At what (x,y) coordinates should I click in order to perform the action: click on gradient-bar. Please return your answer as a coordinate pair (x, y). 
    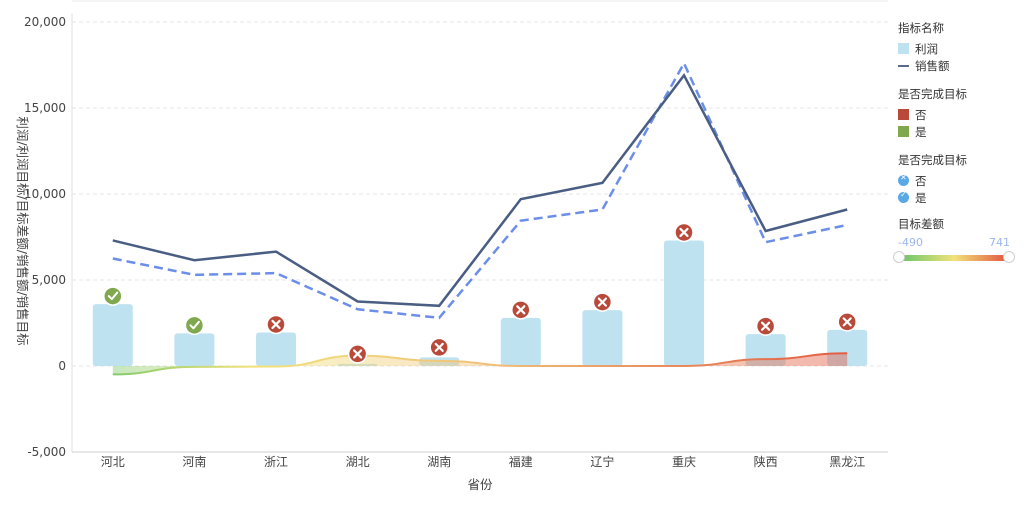
    Looking at the image, I should click on (954, 257).